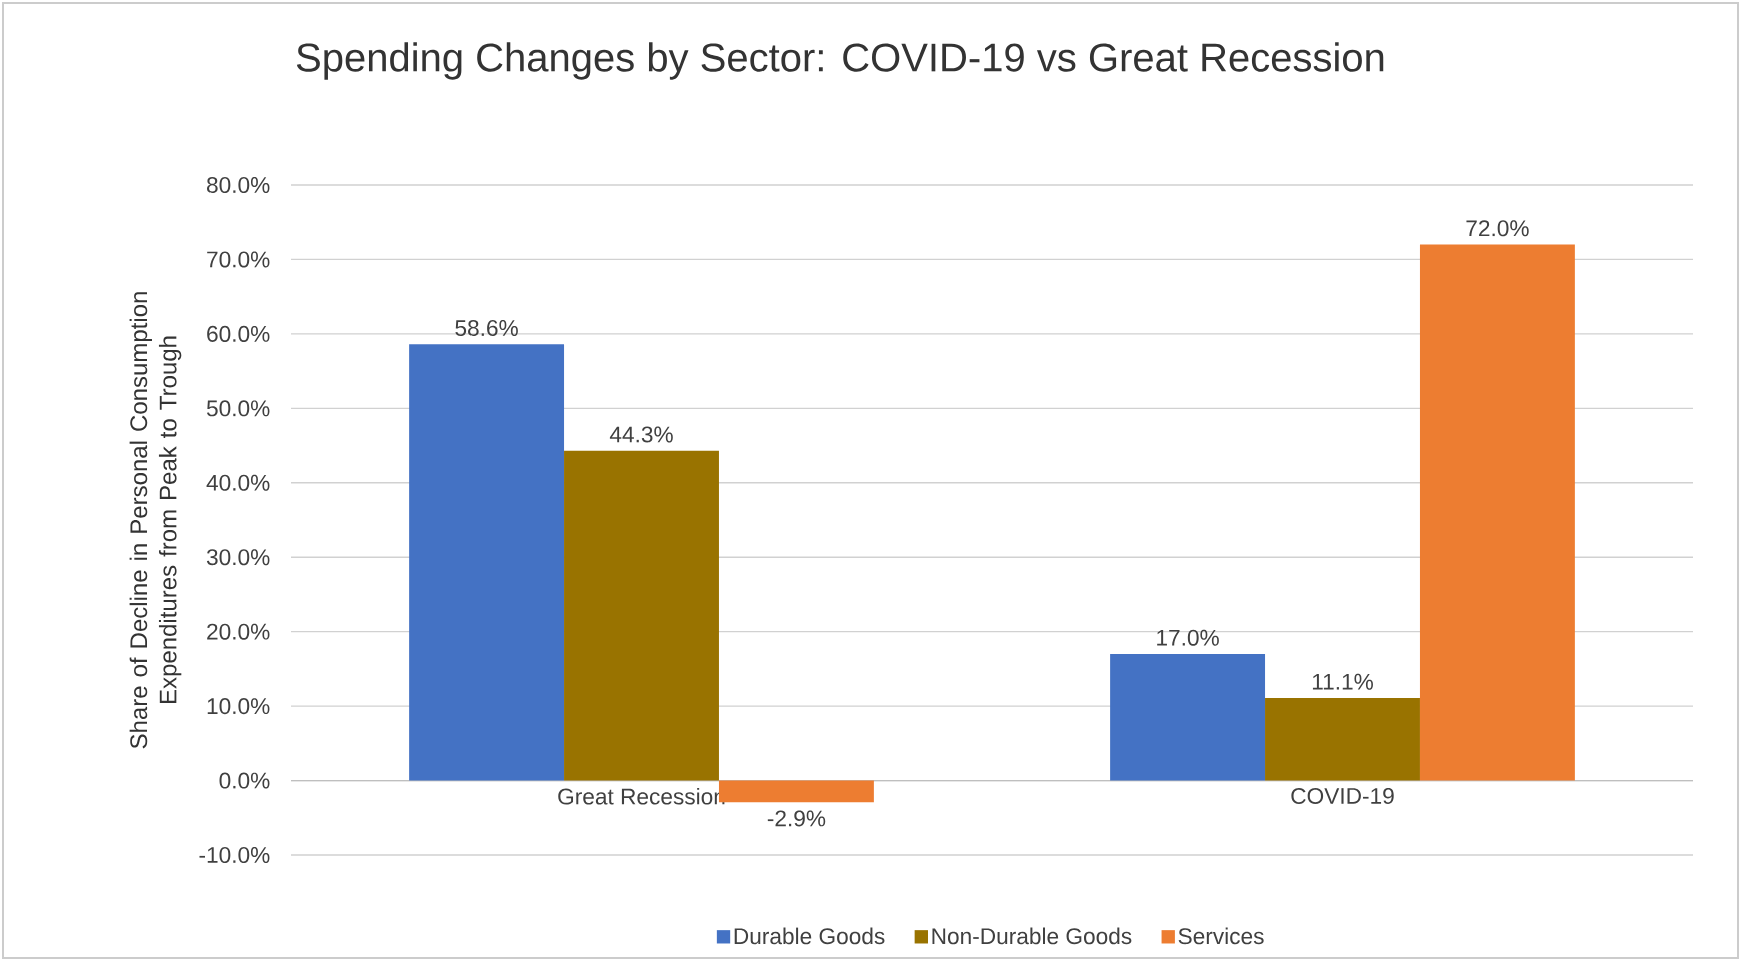  Describe the element at coordinates (486, 328) in the screenshot. I see `data-label: 58.6%` at that location.